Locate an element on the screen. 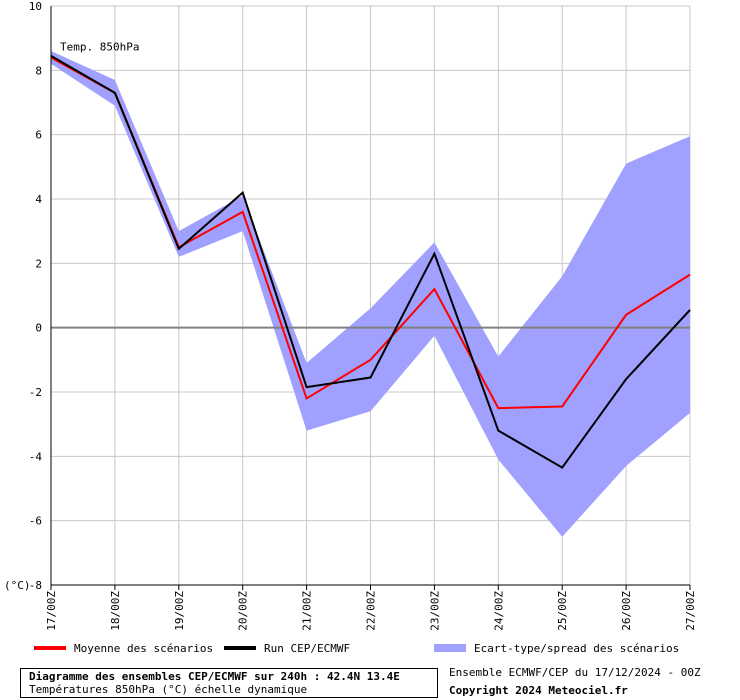 The image size is (740, 700). y-tick-label: 4 is located at coordinates (38, 199).